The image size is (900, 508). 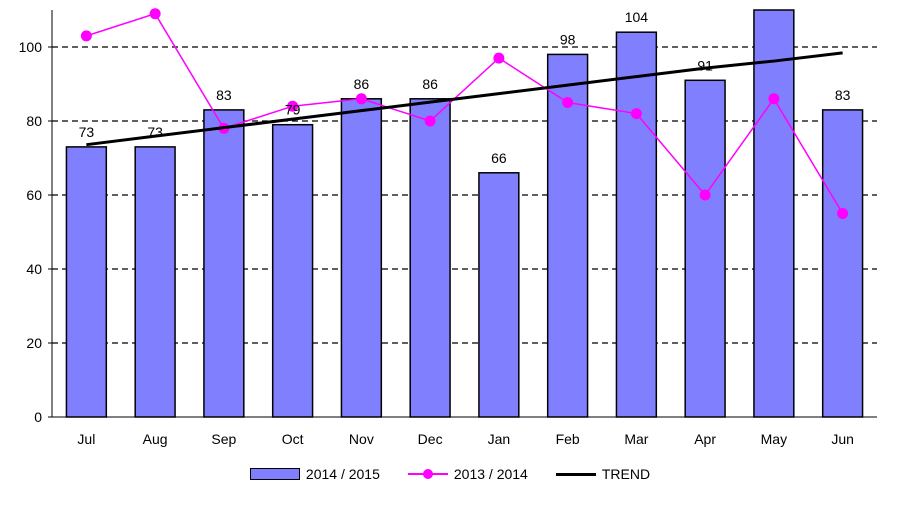 What do you see at coordinates (34, 195) in the screenshot?
I see `y-tick-label: 60` at bounding box center [34, 195].